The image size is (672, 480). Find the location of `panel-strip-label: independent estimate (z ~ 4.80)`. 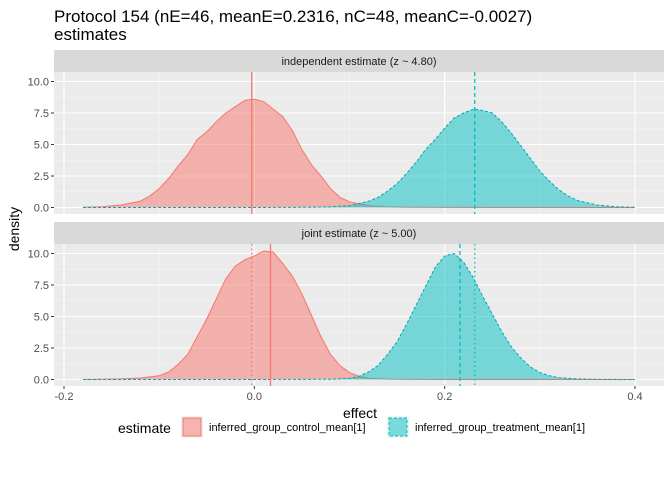

panel-strip-label: independent estimate (z ~ 4.80) is located at coordinates (358, 62).